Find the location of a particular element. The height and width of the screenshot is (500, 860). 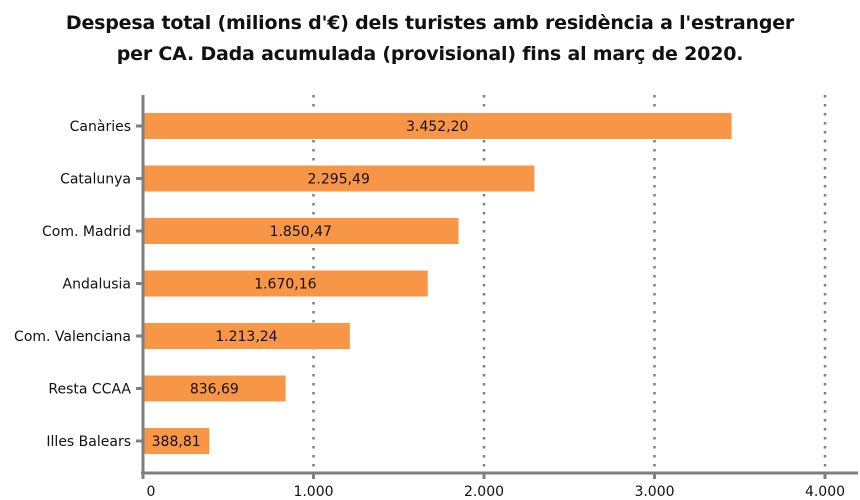

value-label: 1.670,16 is located at coordinates (285, 285).